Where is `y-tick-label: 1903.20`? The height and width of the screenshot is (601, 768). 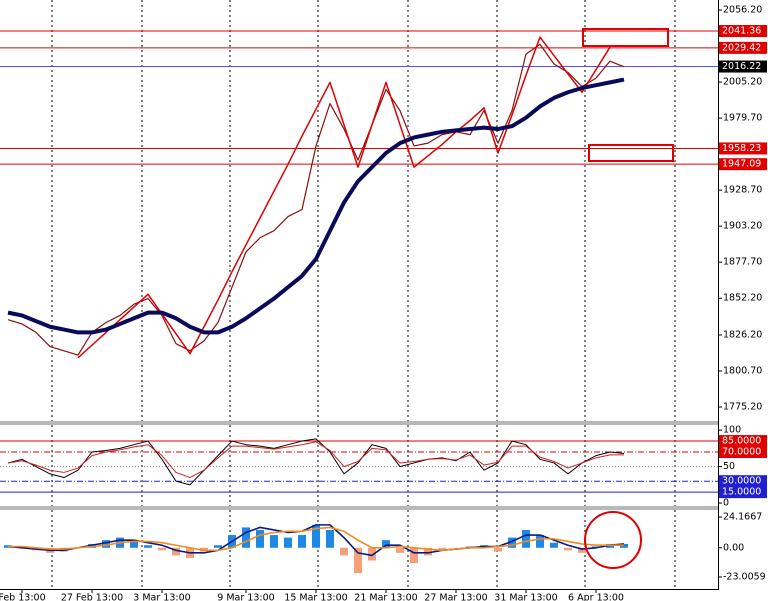 y-tick-label: 1903.20 is located at coordinates (742, 226).